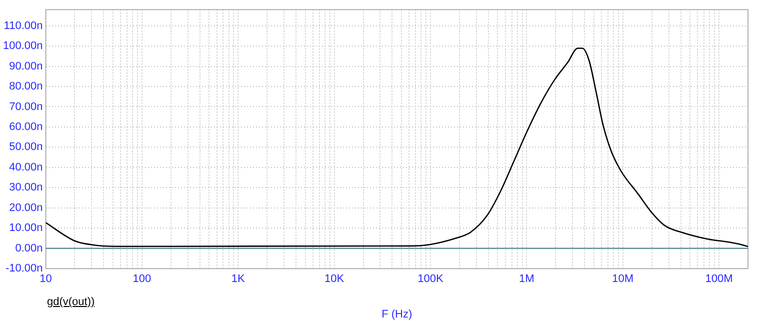 The image size is (760, 321). I want to click on x-tick-label: 100, so click(142, 279).